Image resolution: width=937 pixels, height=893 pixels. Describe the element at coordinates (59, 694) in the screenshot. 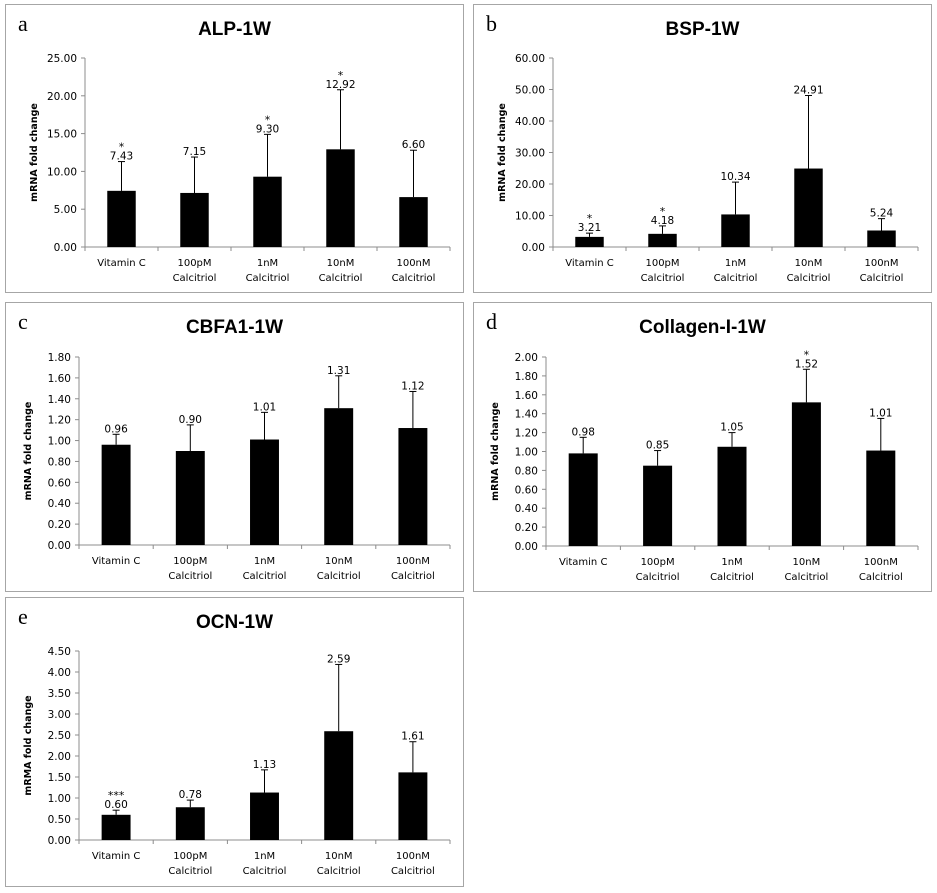

I see `y-tick-label: 3.50` at that location.